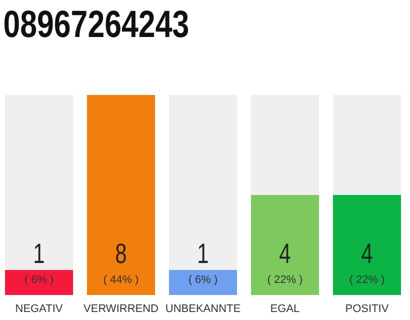 This screenshot has height=320, width=410. What do you see at coordinates (121, 254) in the screenshot?
I see `data-label: 8` at bounding box center [121, 254].